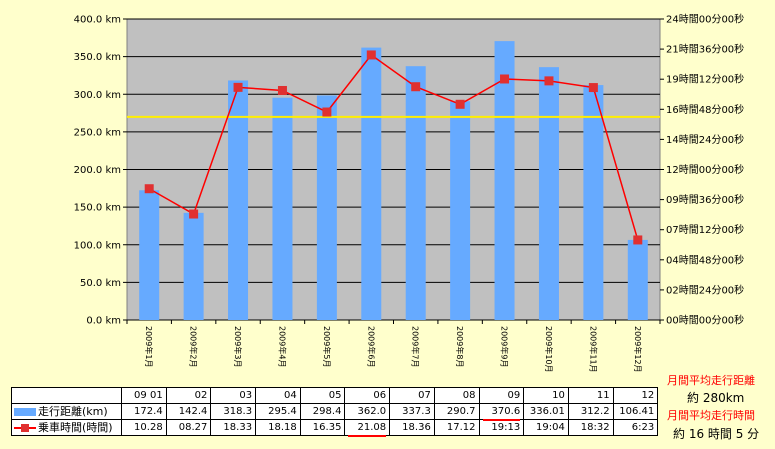 Image resolution: width=775 pixels, height=449 pixels. Describe the element at coordinates (590, 395) in the screenshot. I see `header-cell: 11` at that location.